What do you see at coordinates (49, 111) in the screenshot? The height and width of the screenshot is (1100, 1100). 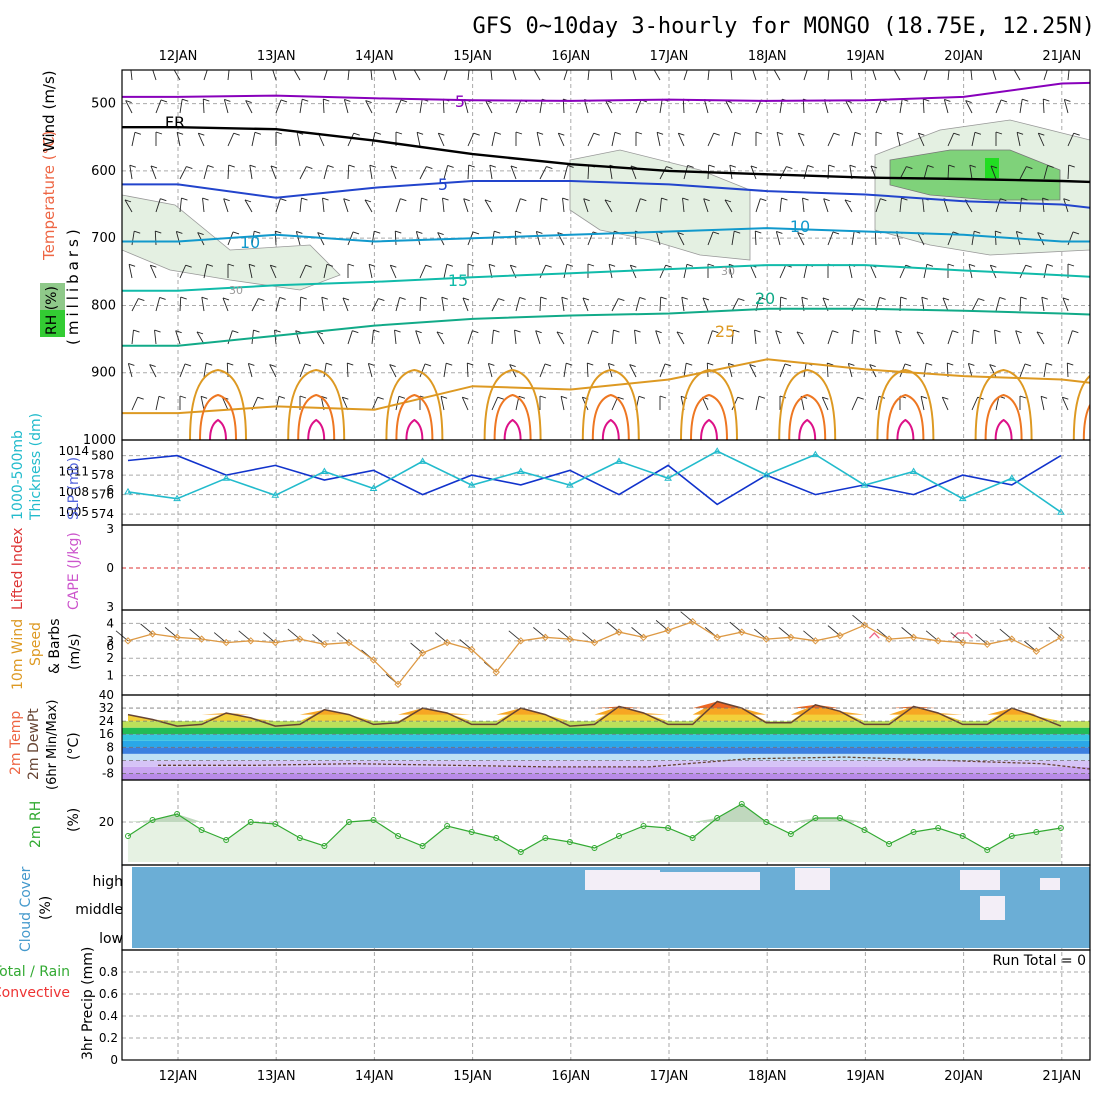 I see `upper-ylabel-wind: Wind (m/s)` at bounding box center [49, 111].